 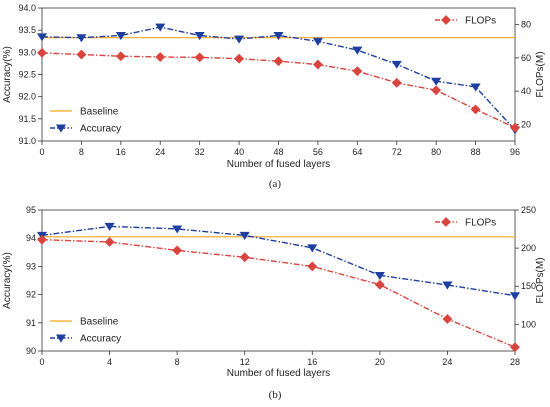 What do you see at coordinates (27, 141) in the screenshot?
I see `y-tick-label: 91.0` at bounding box center [27, 141].